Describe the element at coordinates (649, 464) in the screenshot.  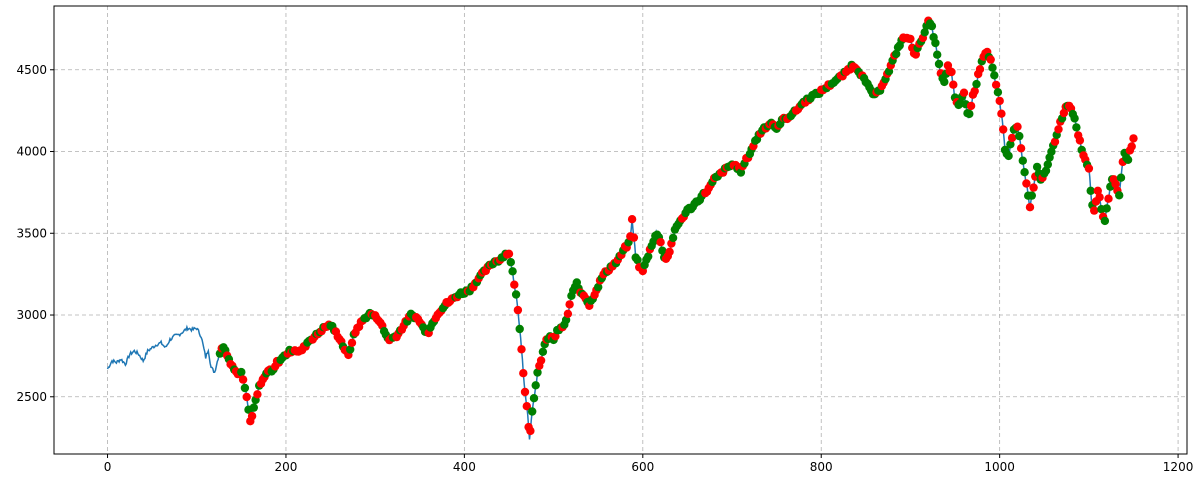
I see `x-axis-ticks: 0 200 400 600 800 1000 1200` at that location.